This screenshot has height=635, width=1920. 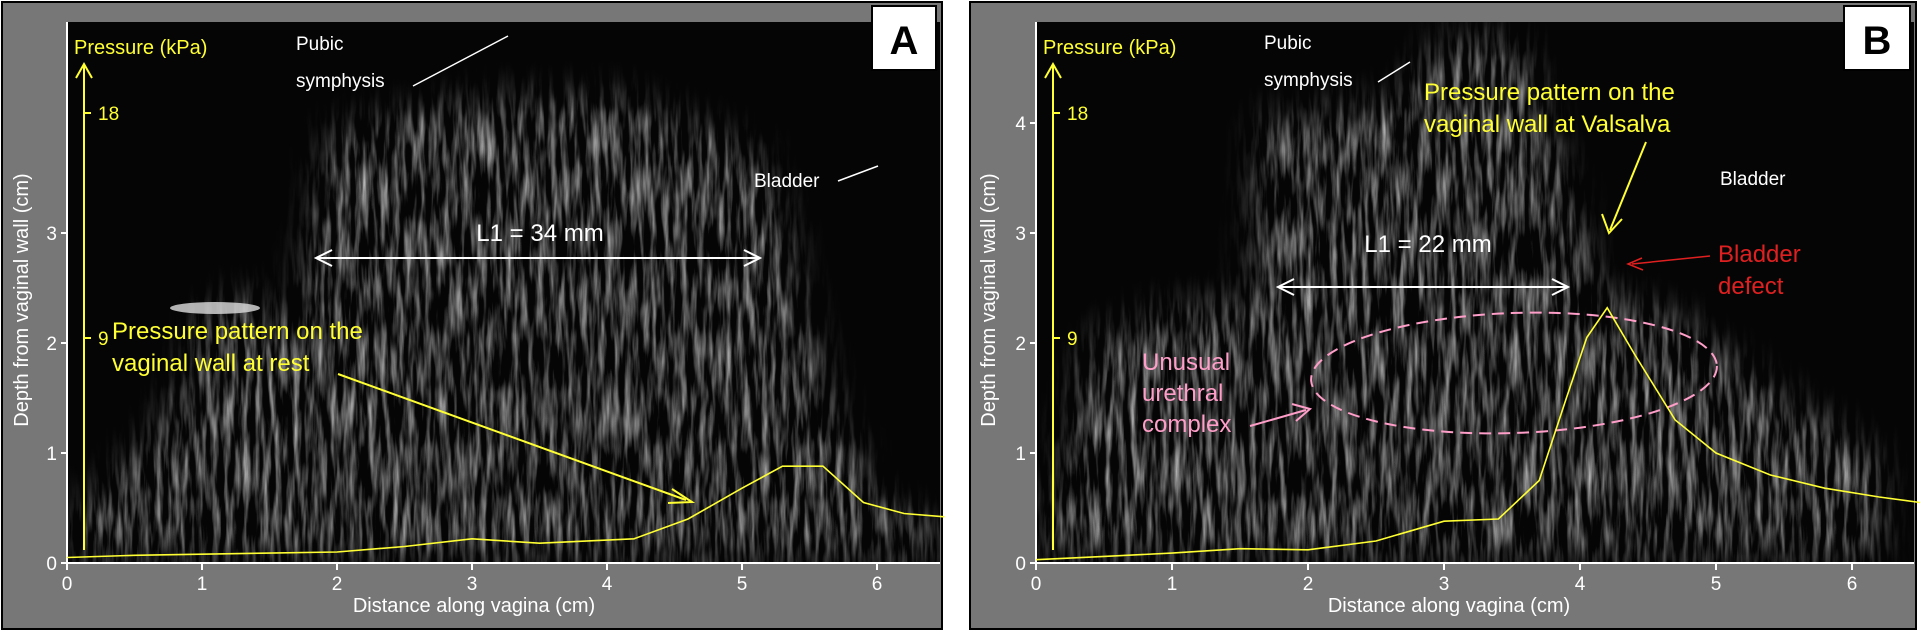 I want to click on panel-b-length-arrow-right, so click(x=1561, y=287).